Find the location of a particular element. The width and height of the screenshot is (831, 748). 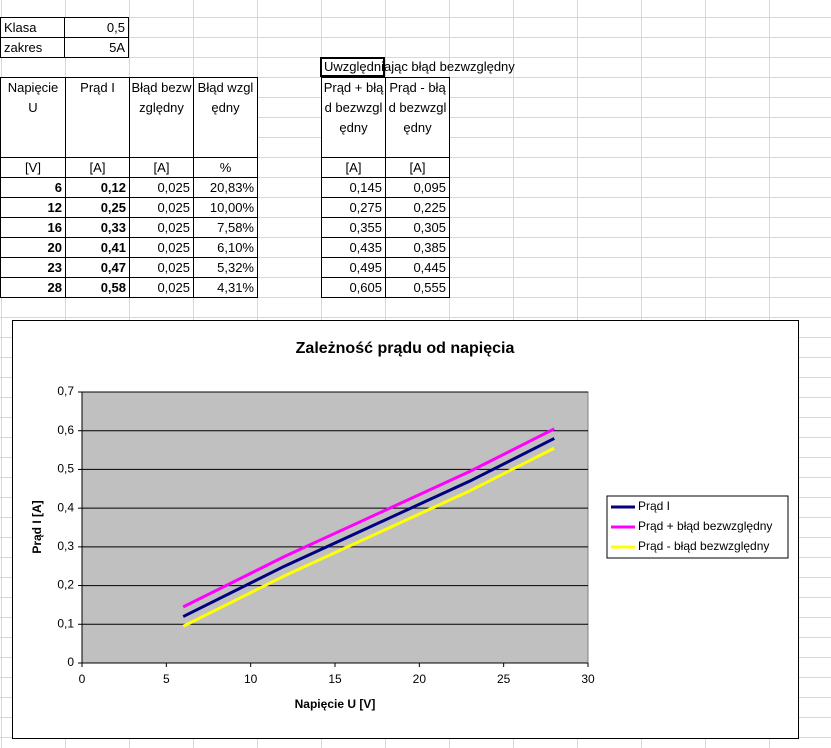

data-cell: 6 is located at coordinates (33, 187).